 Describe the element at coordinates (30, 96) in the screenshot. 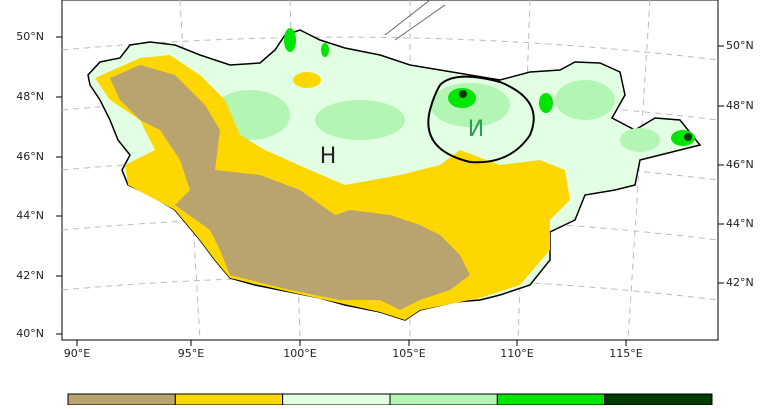

I see `lat-label-left: 48°N` at that location.